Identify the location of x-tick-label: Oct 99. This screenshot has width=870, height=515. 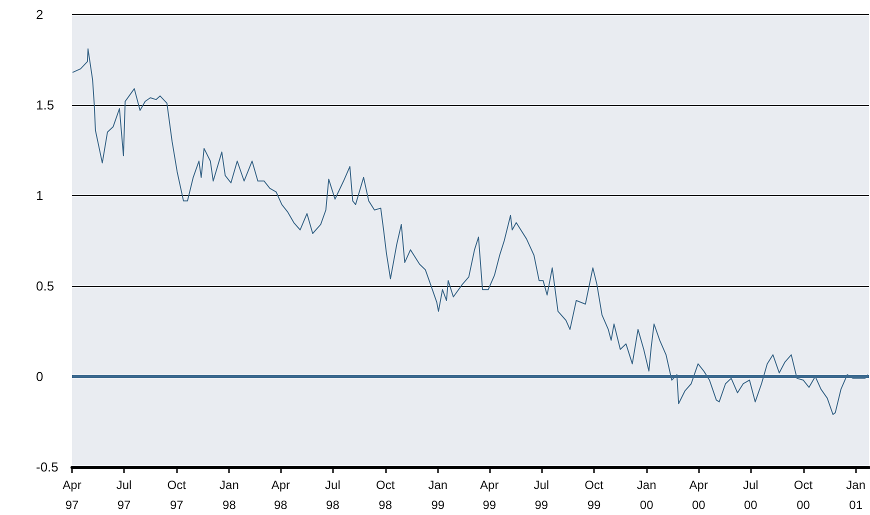
(594, 495).